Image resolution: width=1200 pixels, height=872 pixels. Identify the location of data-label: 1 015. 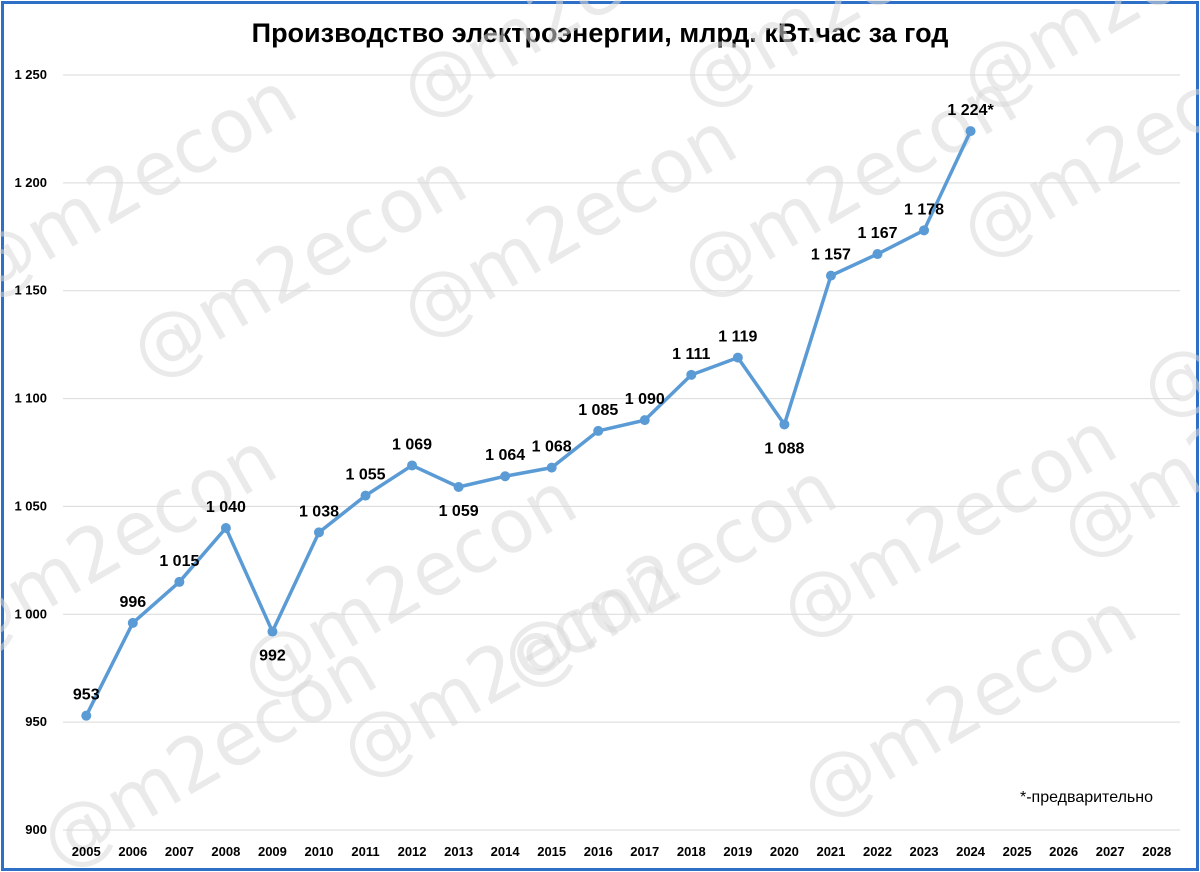
(179, 561).